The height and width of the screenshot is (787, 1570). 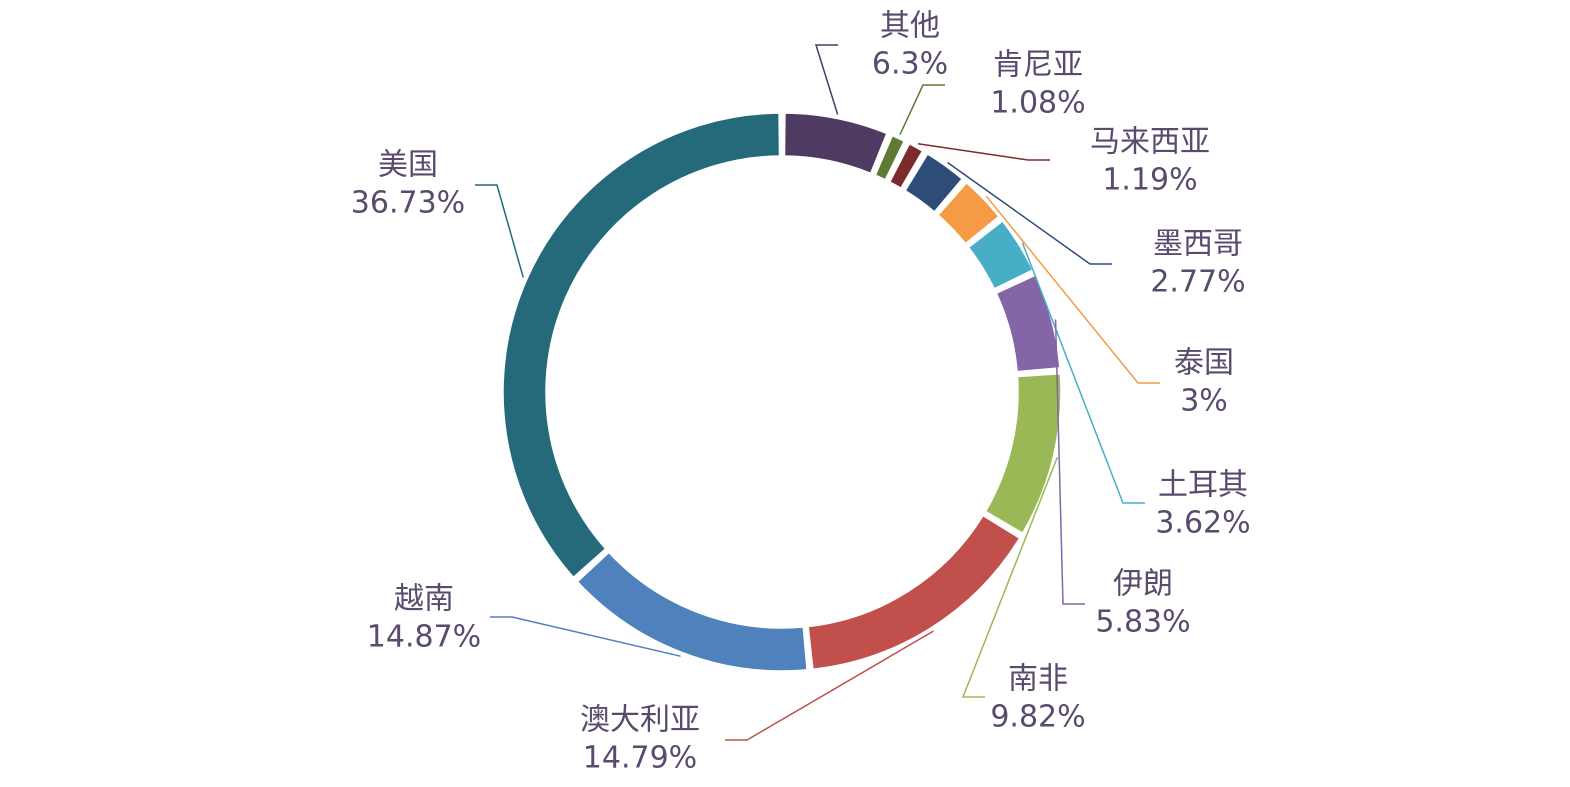 What do you see at coordinates (1149, 180) in the screenshot?
I see `slice-value-label: 1.19%` at bounding box center [1149, 180].